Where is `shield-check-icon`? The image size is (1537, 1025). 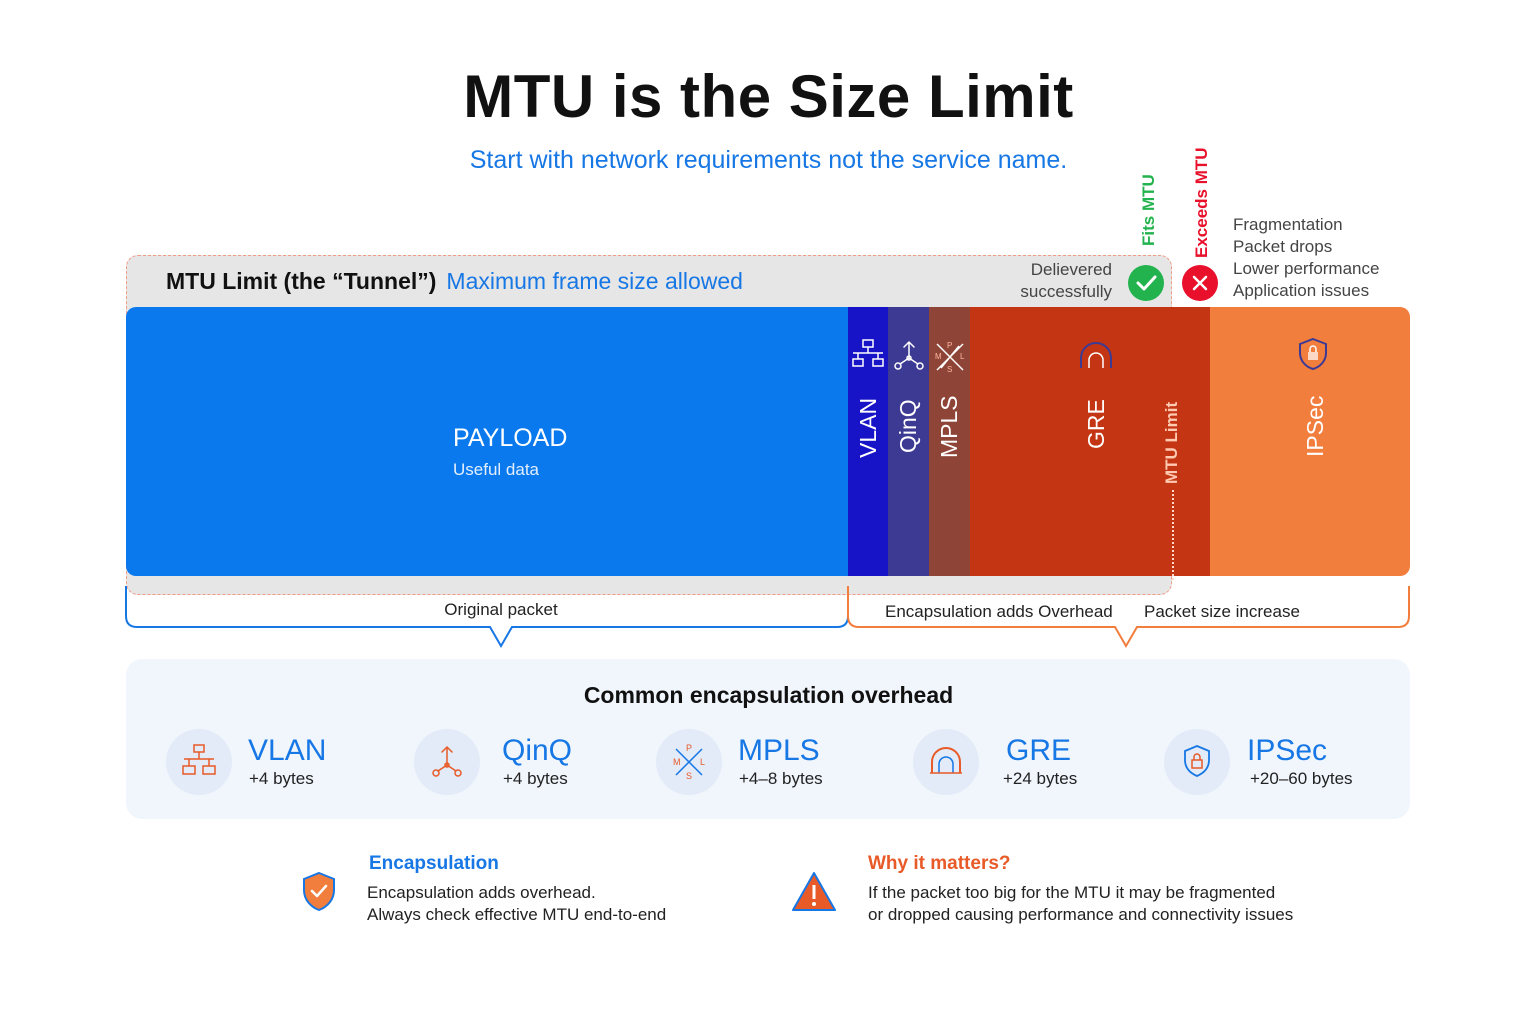 shield-check-icon is located at coordinates (319, 891).